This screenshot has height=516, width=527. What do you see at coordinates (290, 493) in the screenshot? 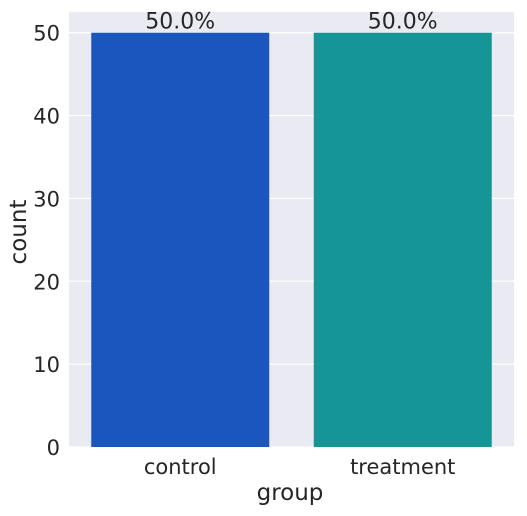
I see `x-axis-label: group` at bounding box center [290, 493].